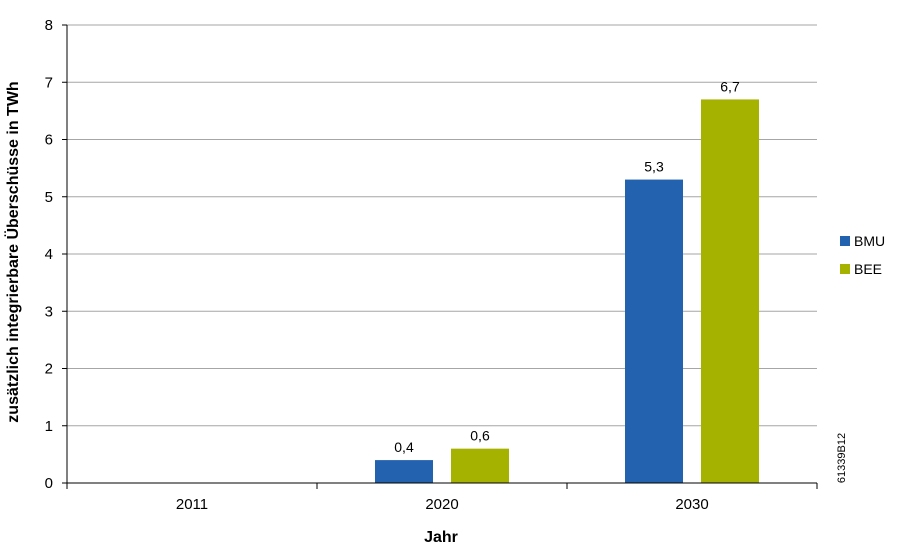 The width and height of the screenshot is (900, 556). Describe the element at coordinates (845, 241) in the screenshot. I see `legend-swatch-bmu` at that location.